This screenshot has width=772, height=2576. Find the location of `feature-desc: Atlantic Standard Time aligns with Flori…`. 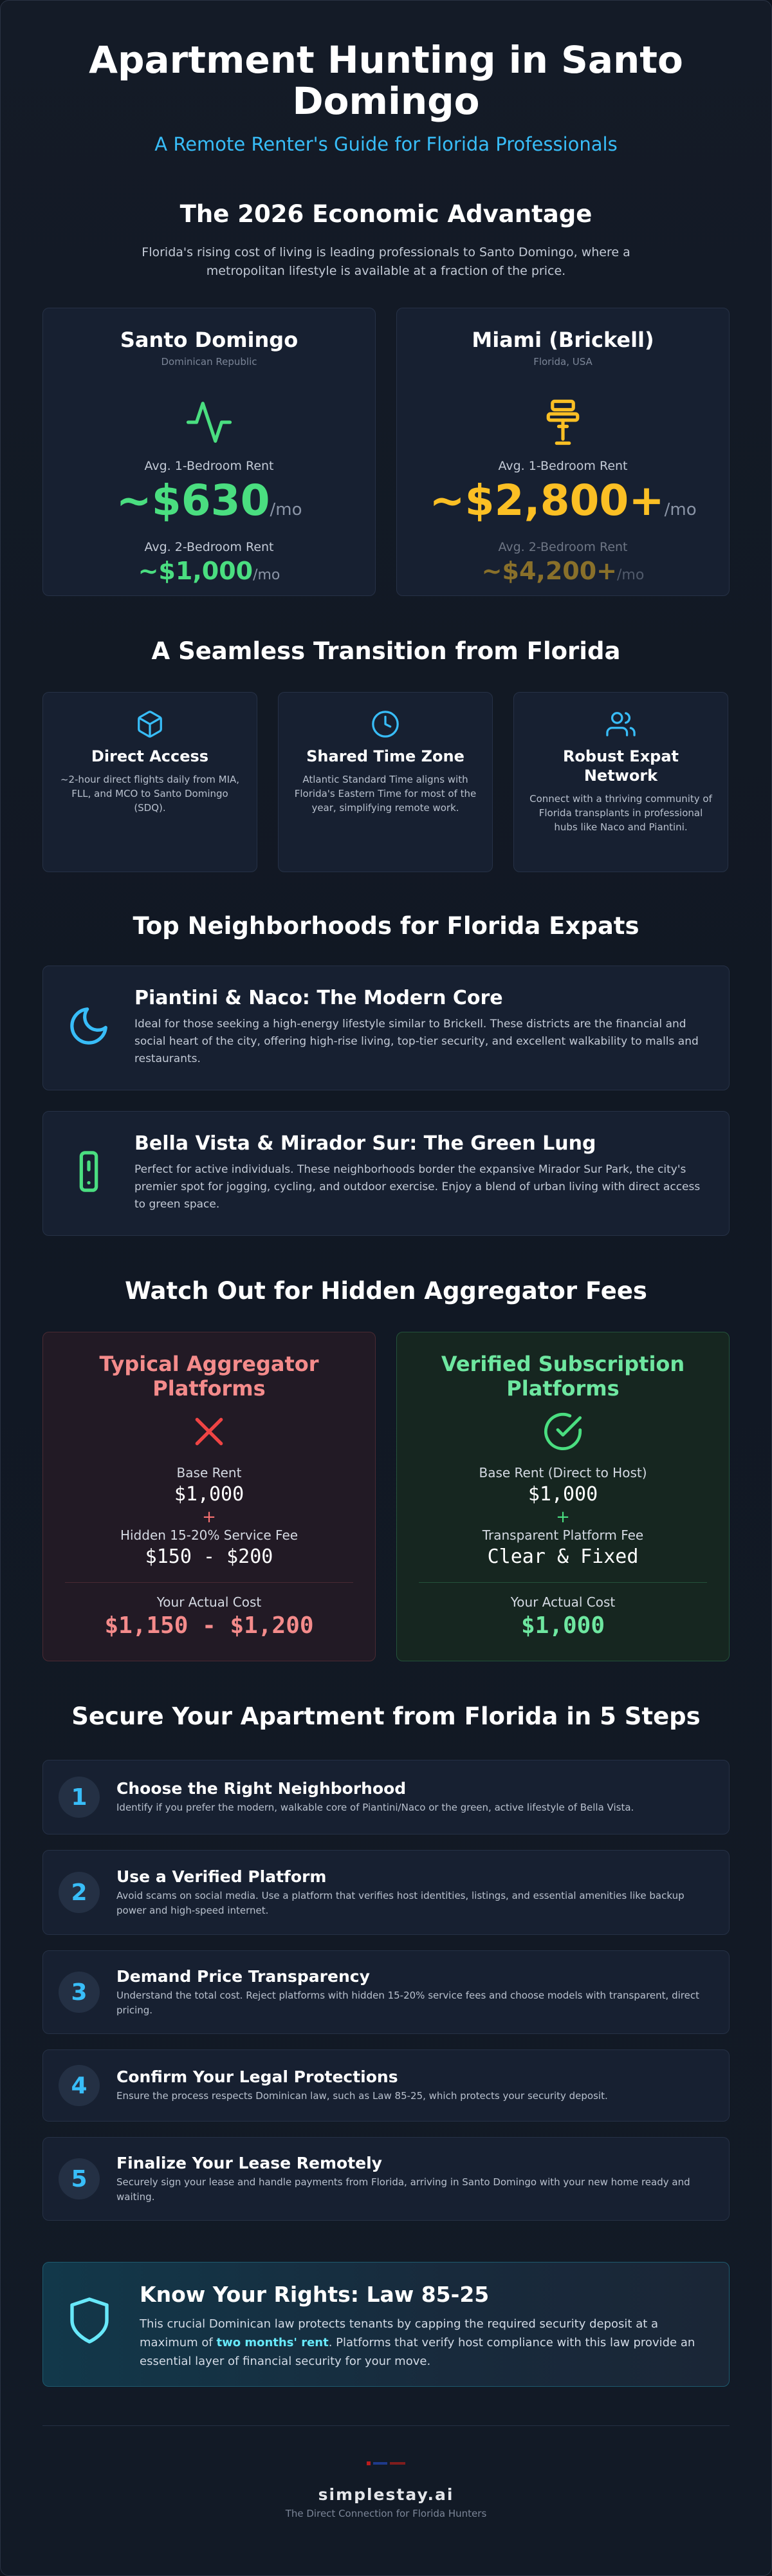

feature-desc: Atlantic Standard Time aligns with Flori… is located at coordinates (385, 794).